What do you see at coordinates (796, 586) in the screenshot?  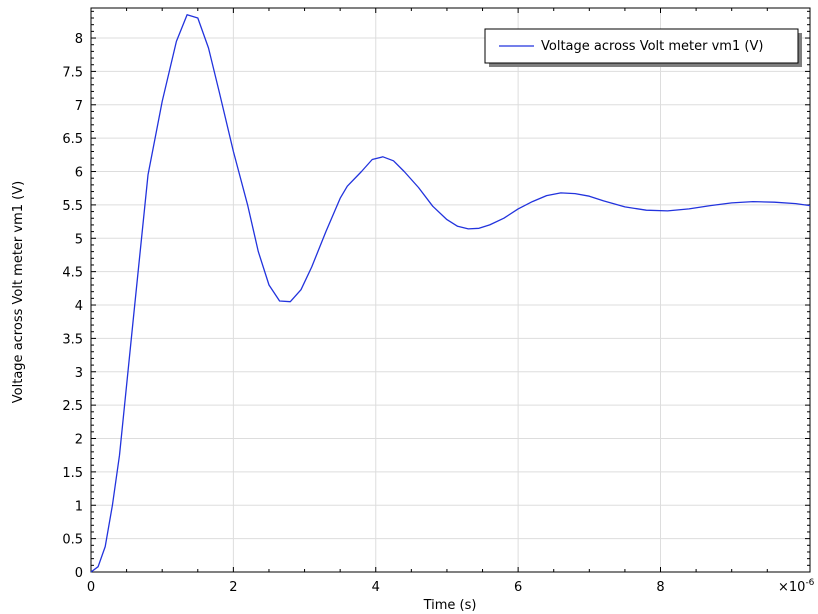 I see `x-axis-multiplier: ×10⁻⁶` at bounding box center [796, 586].